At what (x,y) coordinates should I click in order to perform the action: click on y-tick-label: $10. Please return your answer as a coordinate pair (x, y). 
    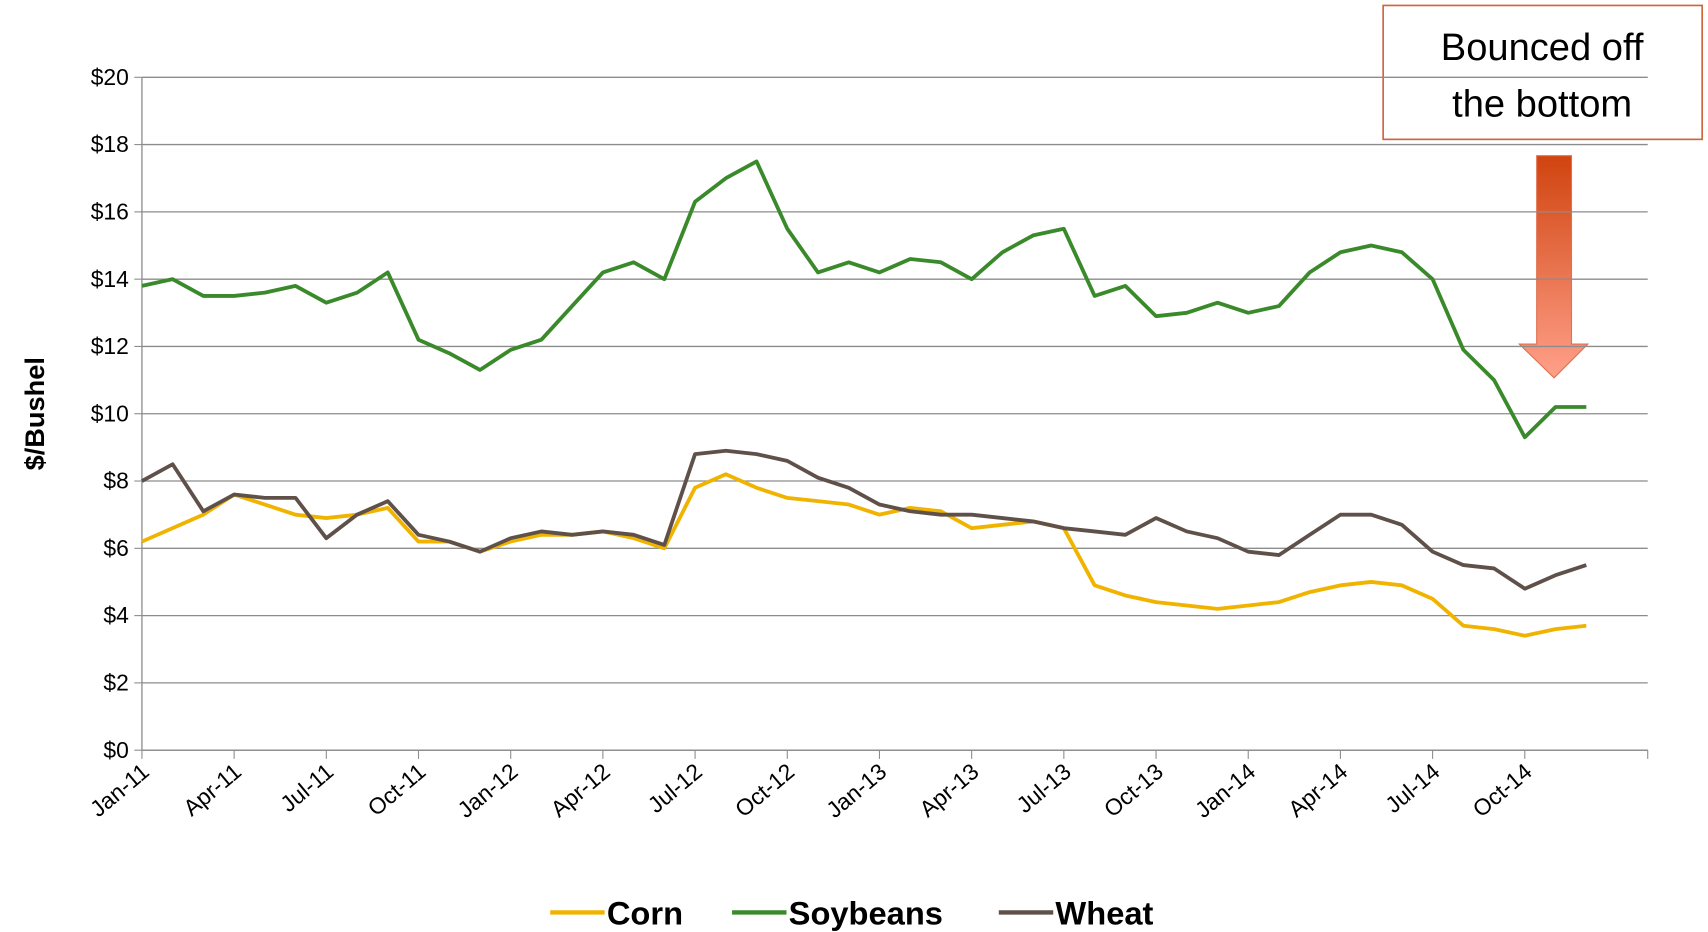
    Looking at the image, I should click on (110, 413).